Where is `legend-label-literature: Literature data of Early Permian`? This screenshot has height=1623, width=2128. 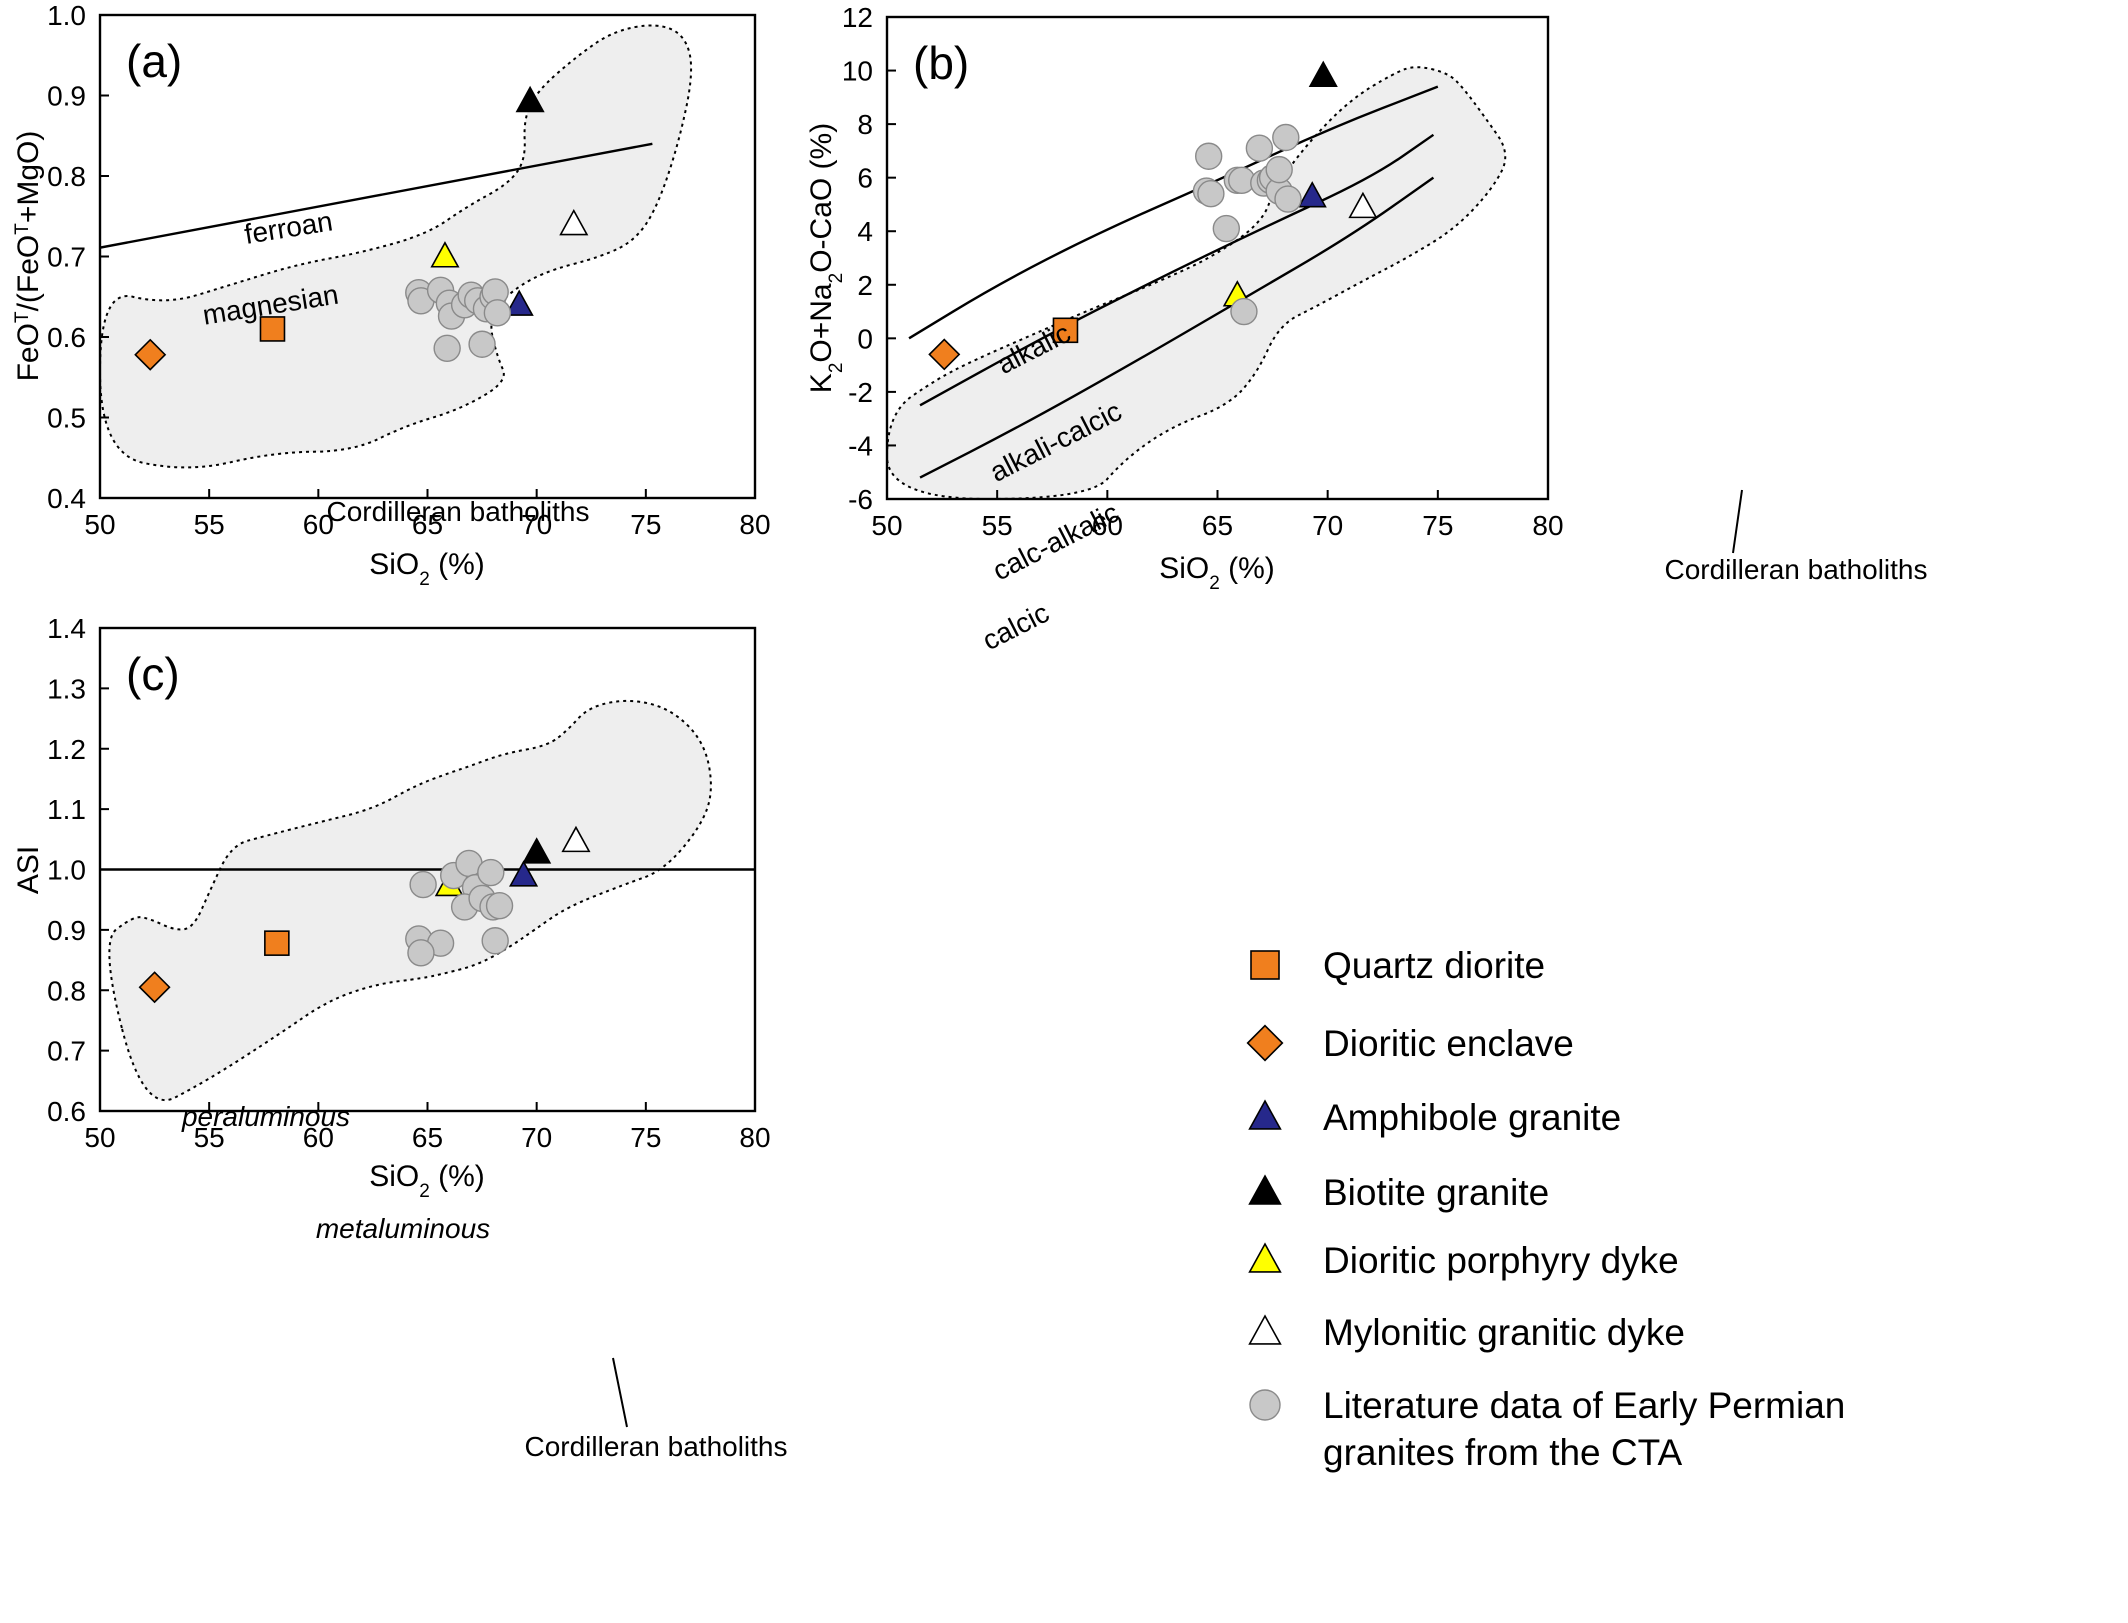
legend-label-literature: Literature data of Early Permian is located at coordinates (1584, 1405).